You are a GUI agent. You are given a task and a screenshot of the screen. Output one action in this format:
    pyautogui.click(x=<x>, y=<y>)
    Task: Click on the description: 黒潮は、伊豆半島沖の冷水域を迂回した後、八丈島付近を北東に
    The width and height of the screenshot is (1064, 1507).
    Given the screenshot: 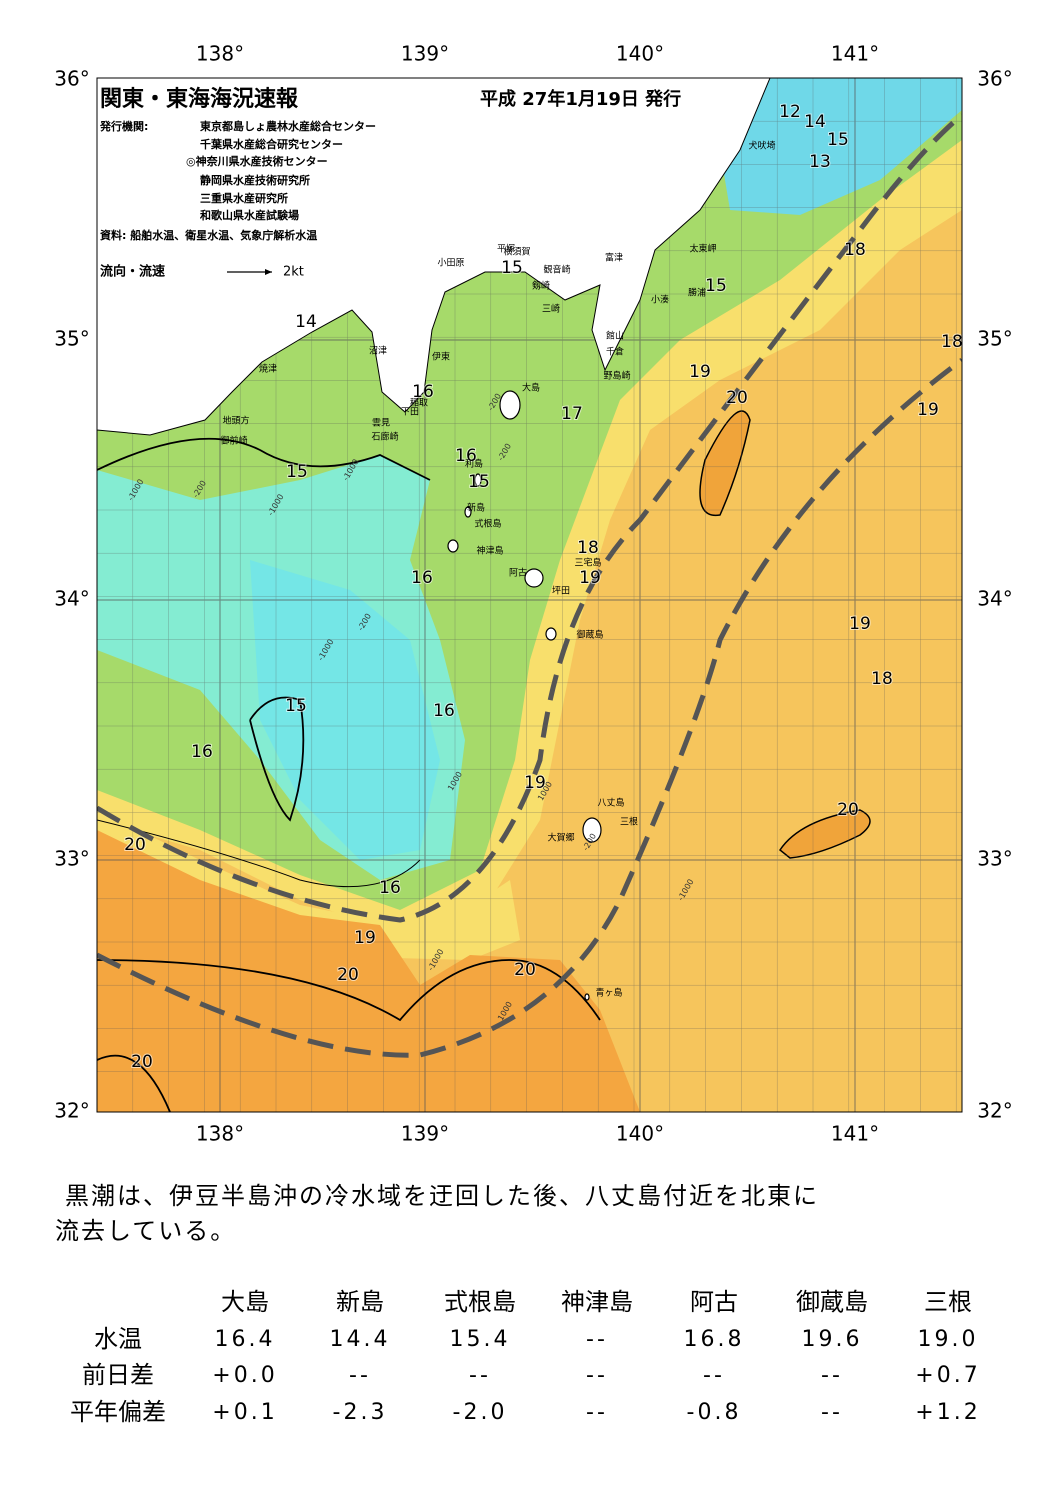 What is the action you would take?
    pyautogui.click(x=442, y=1196)
    